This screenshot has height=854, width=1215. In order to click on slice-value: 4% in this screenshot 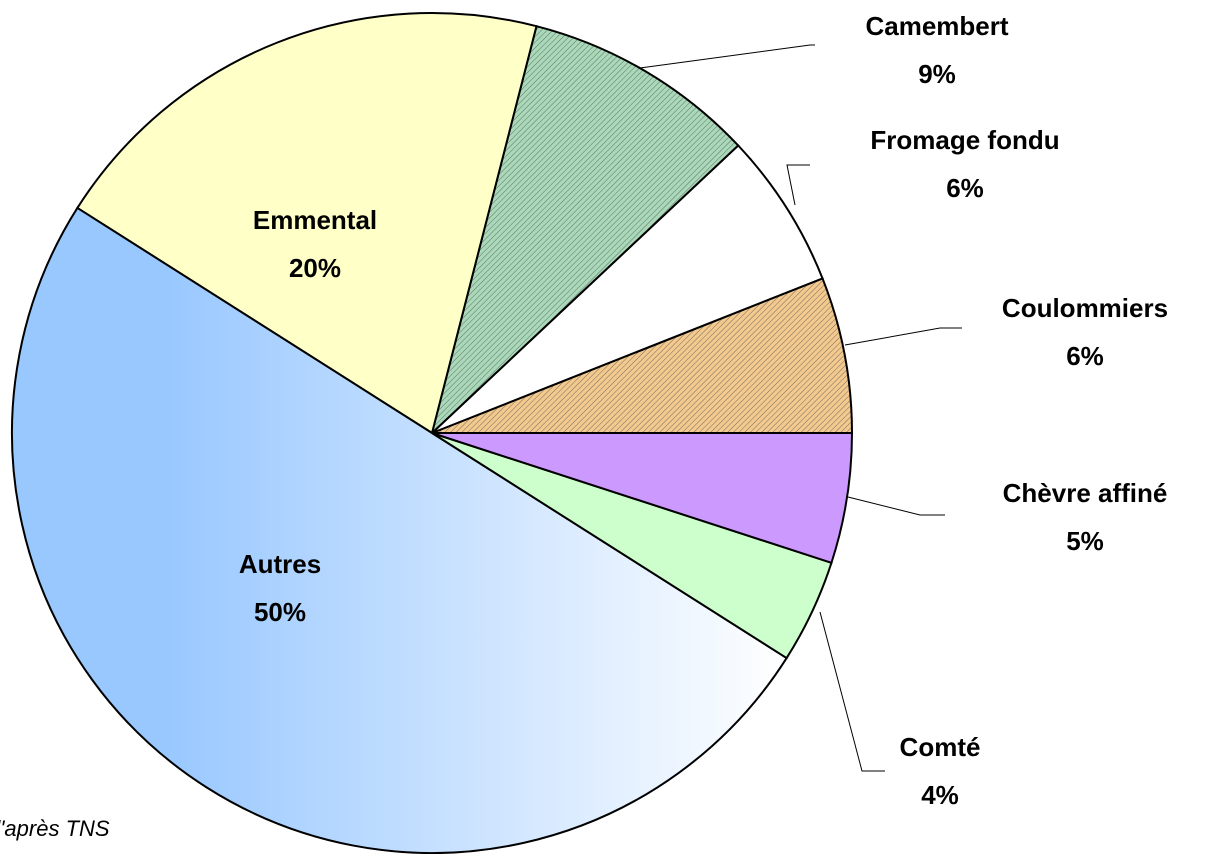, I will do `click(940, 795)`.